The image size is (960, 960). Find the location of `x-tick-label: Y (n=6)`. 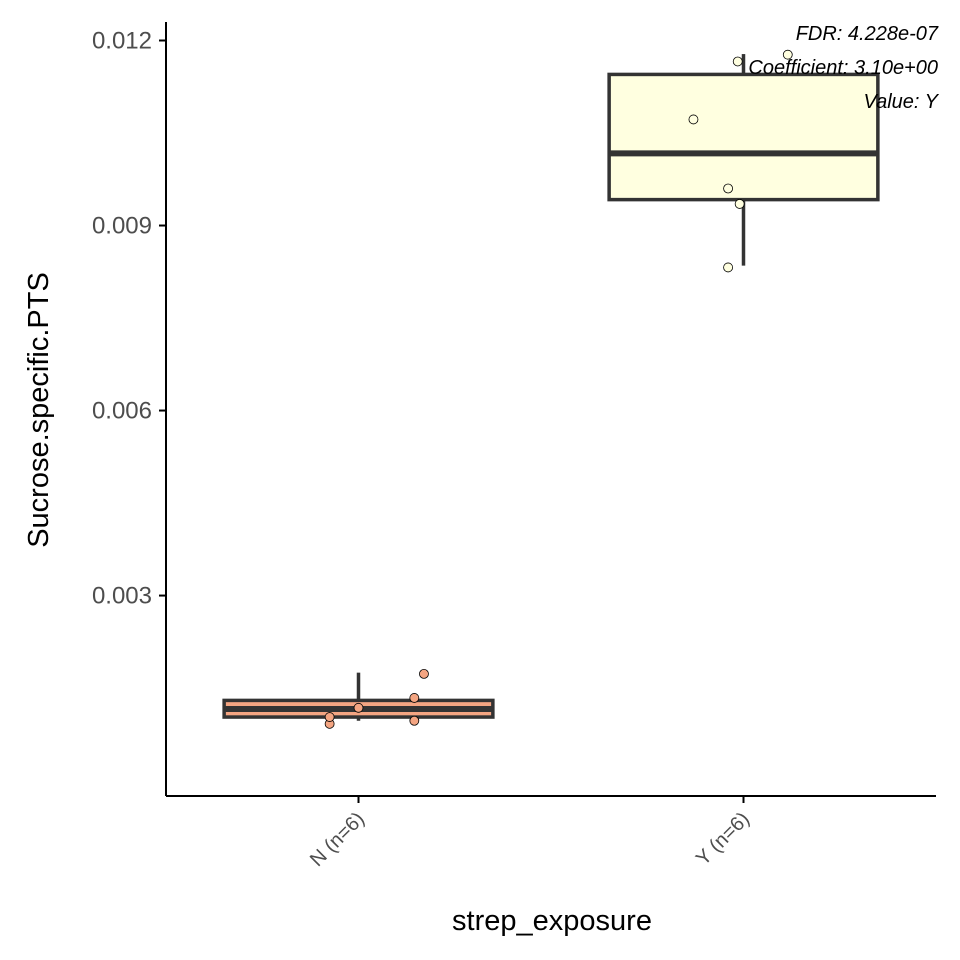

x-tick-label: Y (n=6) is located at coordinates (723, 839).